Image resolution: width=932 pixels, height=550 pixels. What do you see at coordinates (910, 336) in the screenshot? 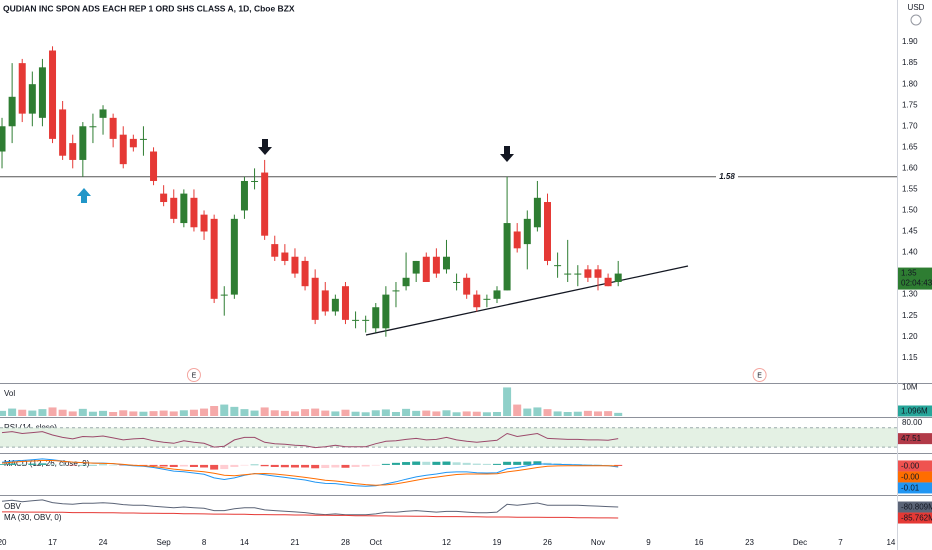
I see `y-tick-label: 1.20` at bounding box center [910, 336].